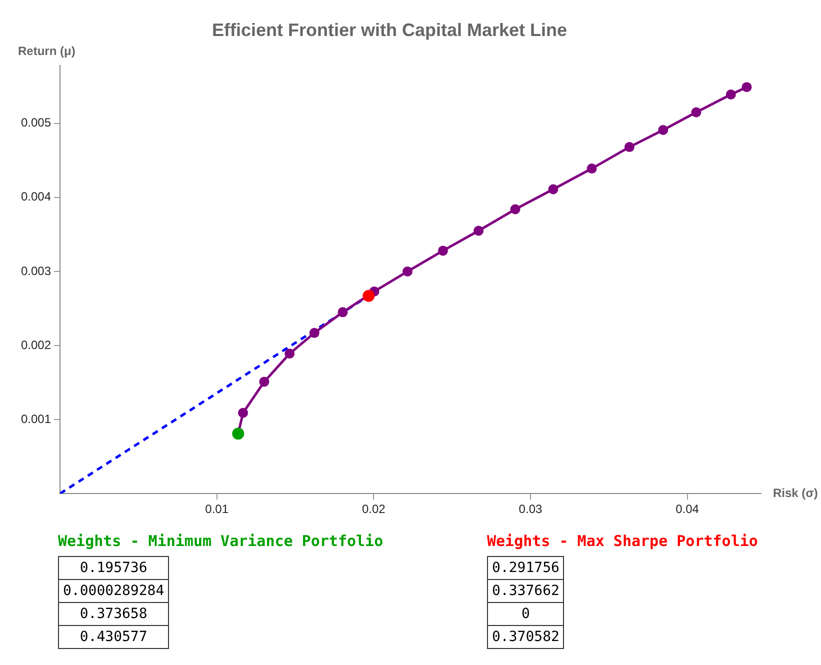  I want to click on y-tick-label: 0.005, so click(36, 123).